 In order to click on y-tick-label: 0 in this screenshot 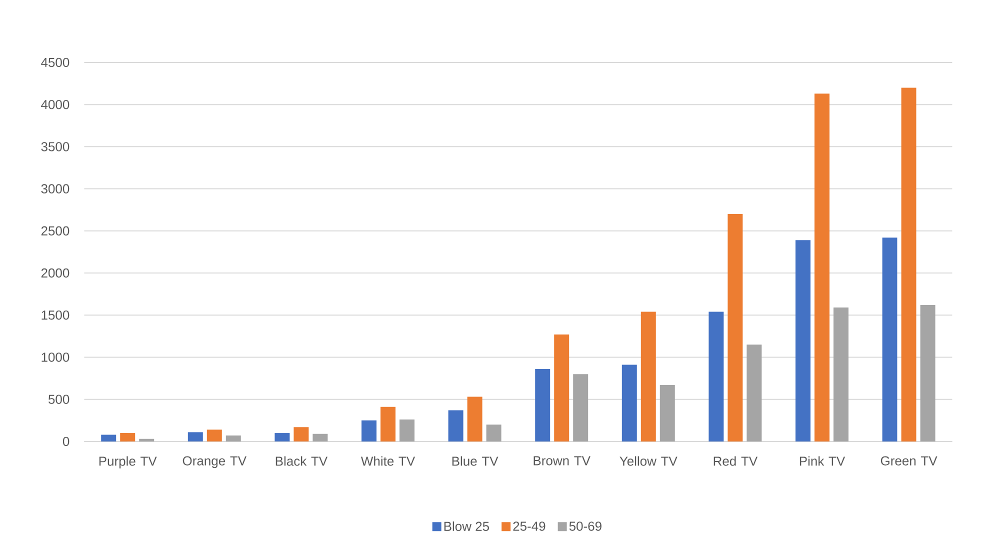, I will do `click(66, 441)`.